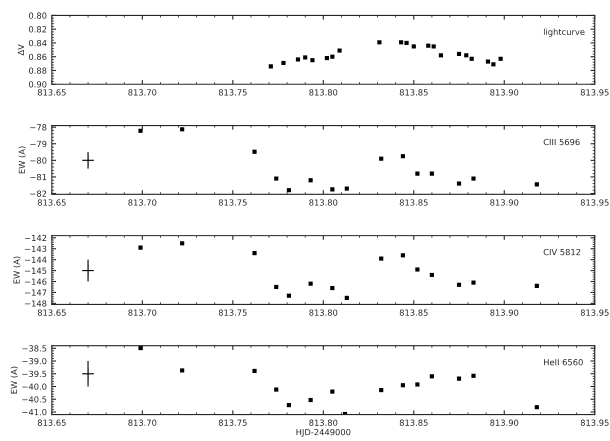 The height and width of the screenshot is (441, 610). What do you see at coordinates (562, 252) in the screenshot?
I see `annotation: CIV 5812` at bounding box center [562, 252].